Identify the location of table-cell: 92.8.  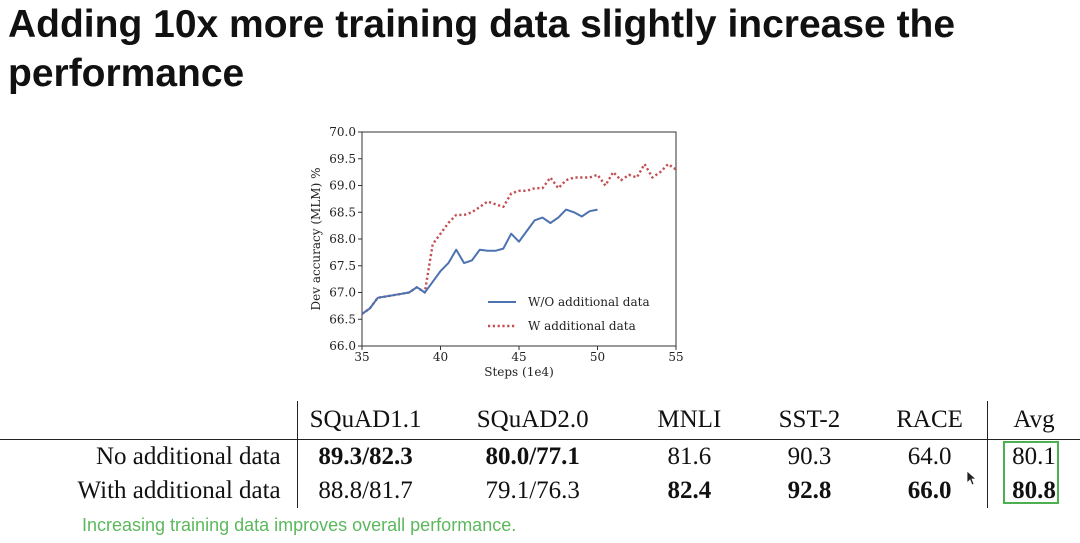
(809, 490).